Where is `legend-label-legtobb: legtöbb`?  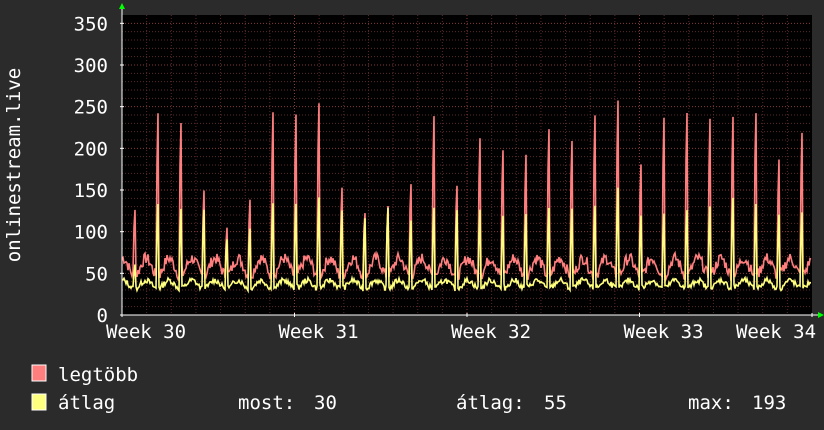
legend-label-legtobb: legtöbb is located at coordinates (98, 375).